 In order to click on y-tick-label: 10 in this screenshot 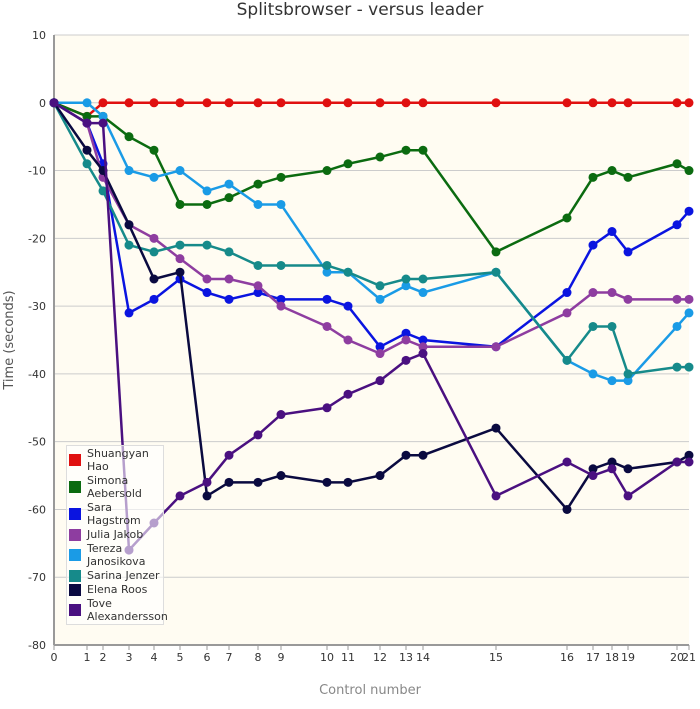, I will do `click(39, 35)`.